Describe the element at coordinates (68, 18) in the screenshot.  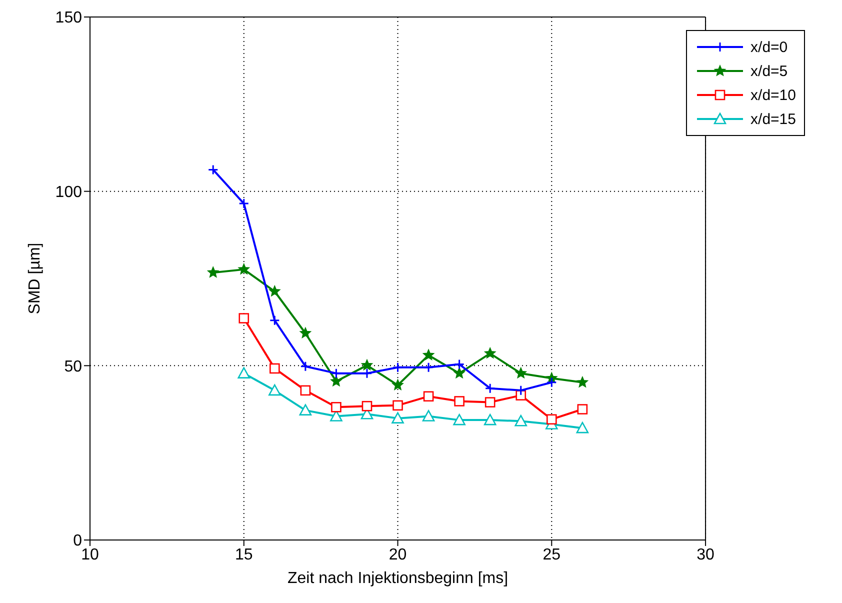
I see `y-tick-label: 150` at that location.